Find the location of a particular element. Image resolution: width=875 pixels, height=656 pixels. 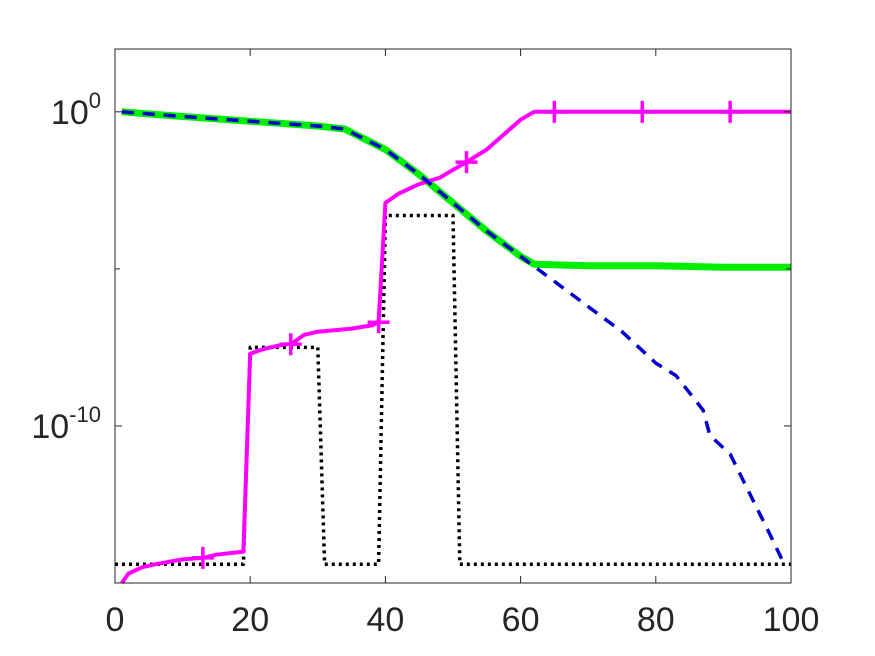

x-tick-label-2: 40 is located at coordinates (385, 620).